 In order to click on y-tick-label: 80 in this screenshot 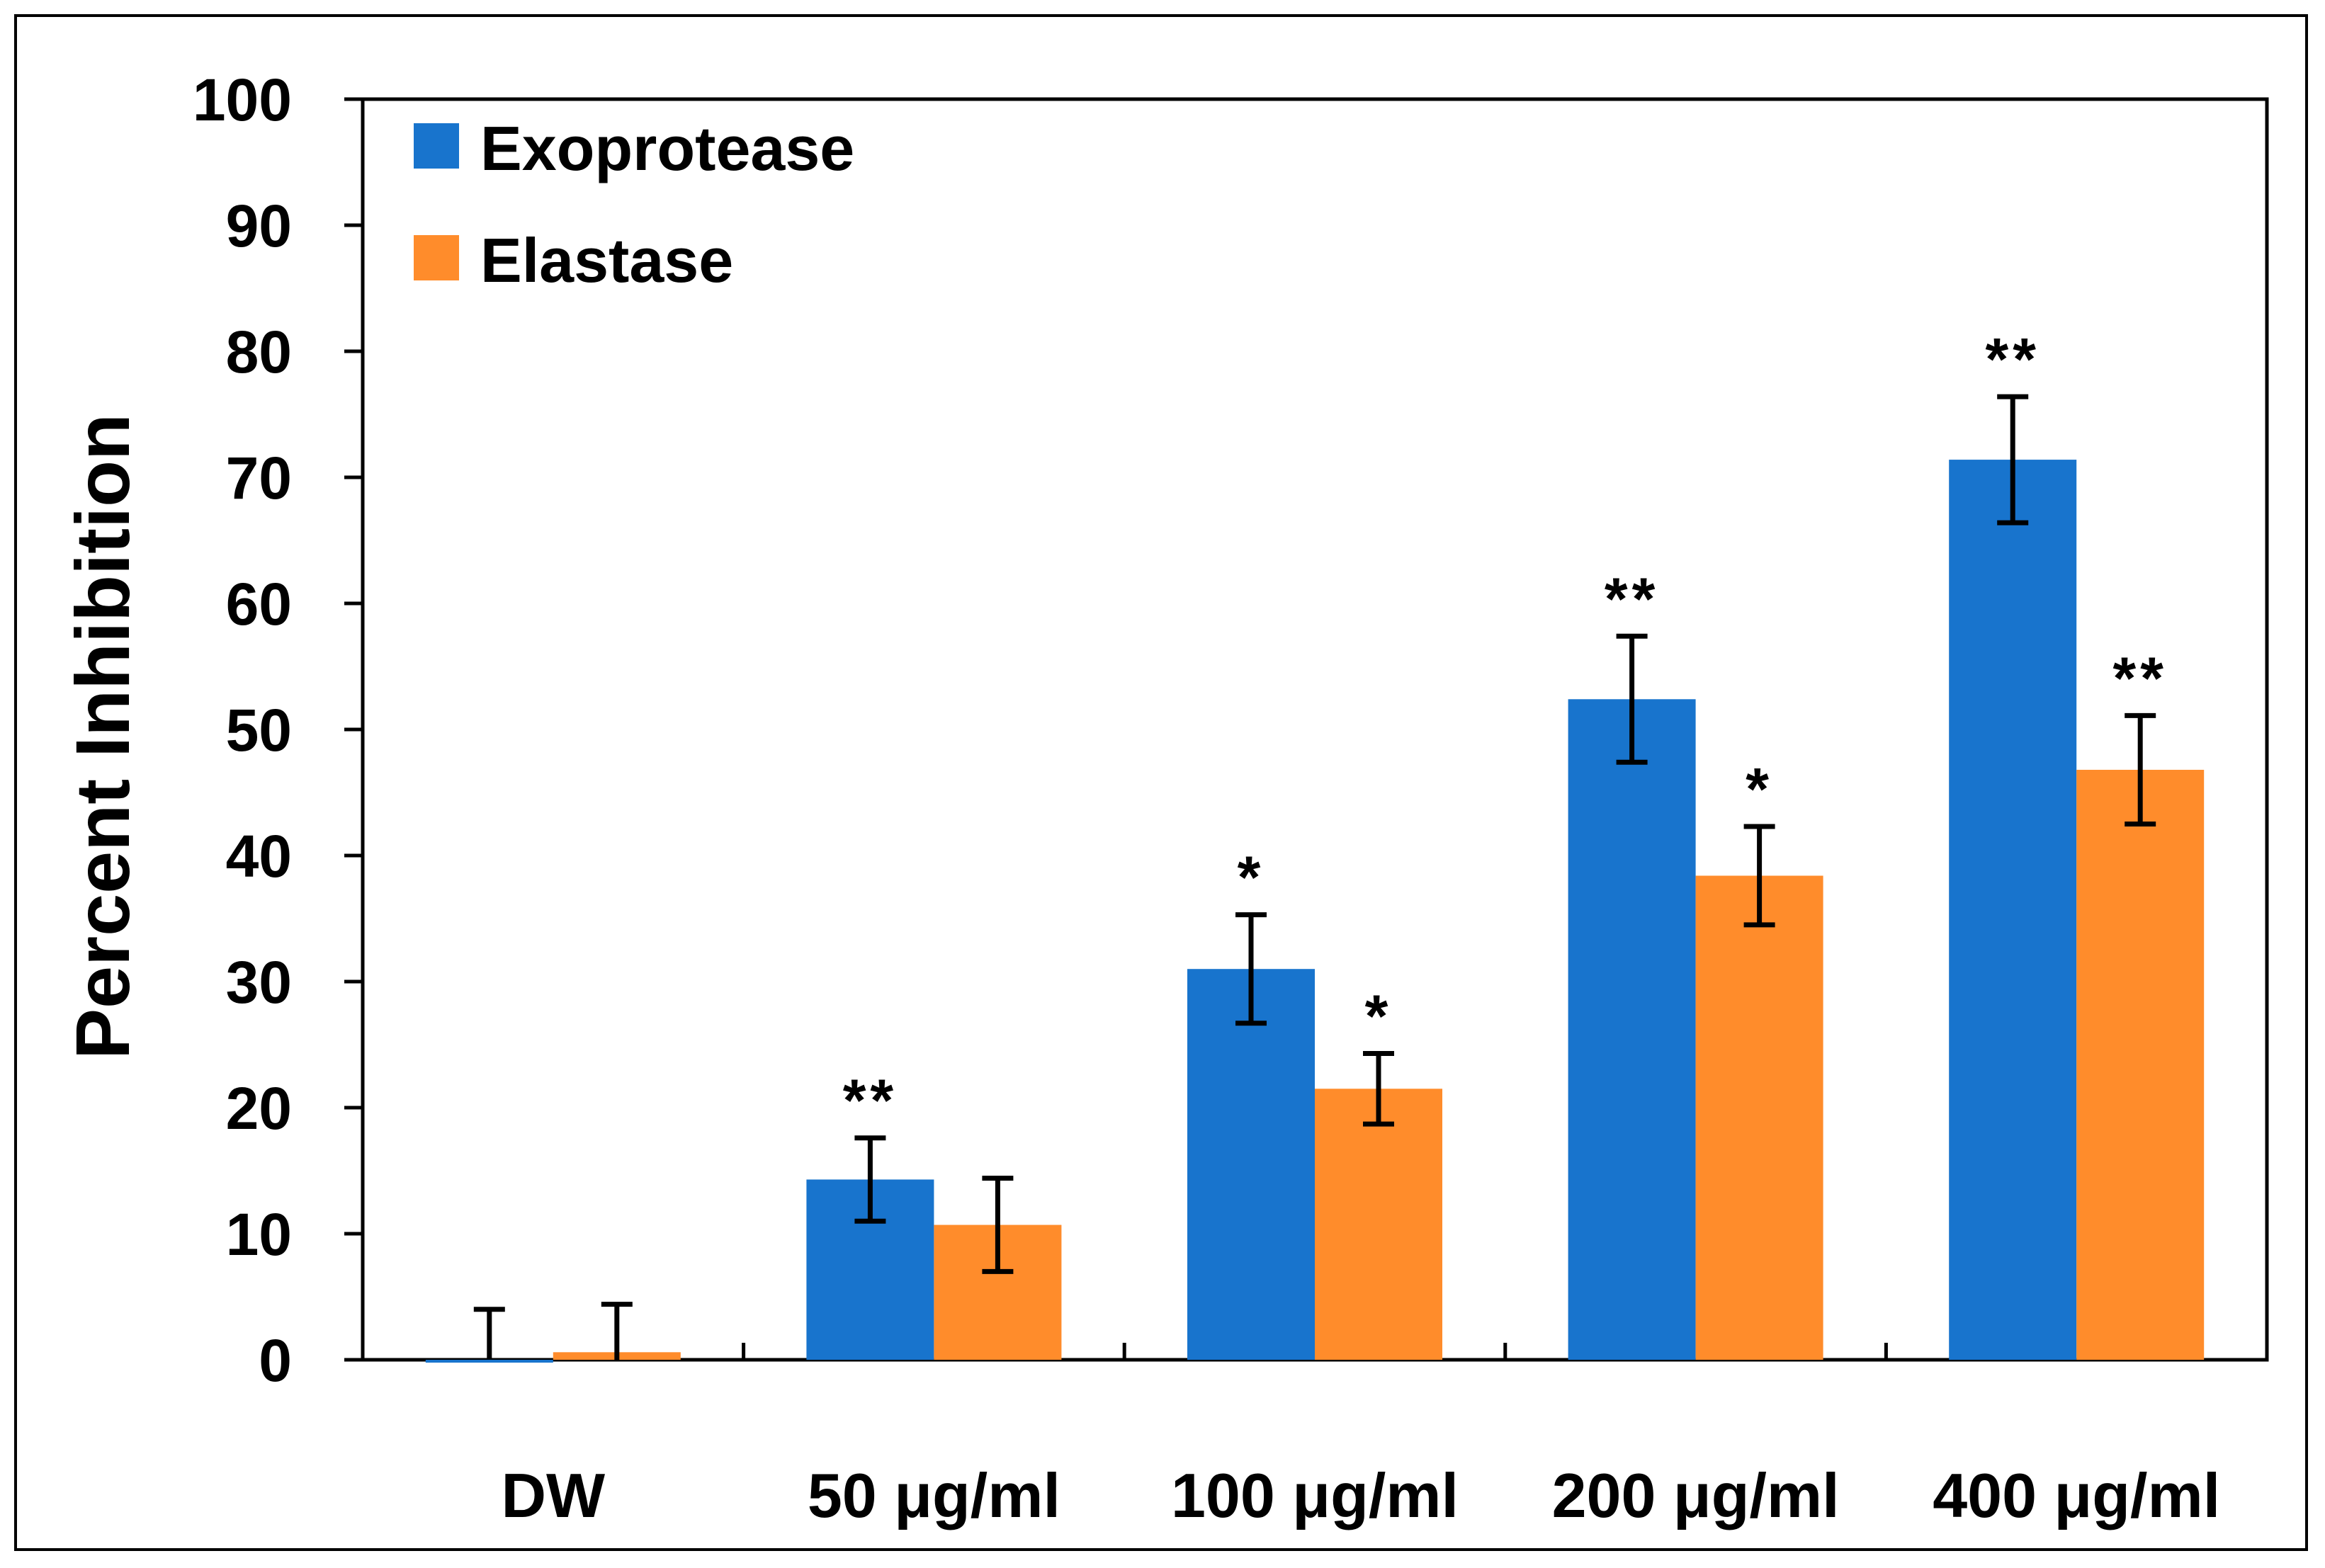, I will do `click(259, 352)`.